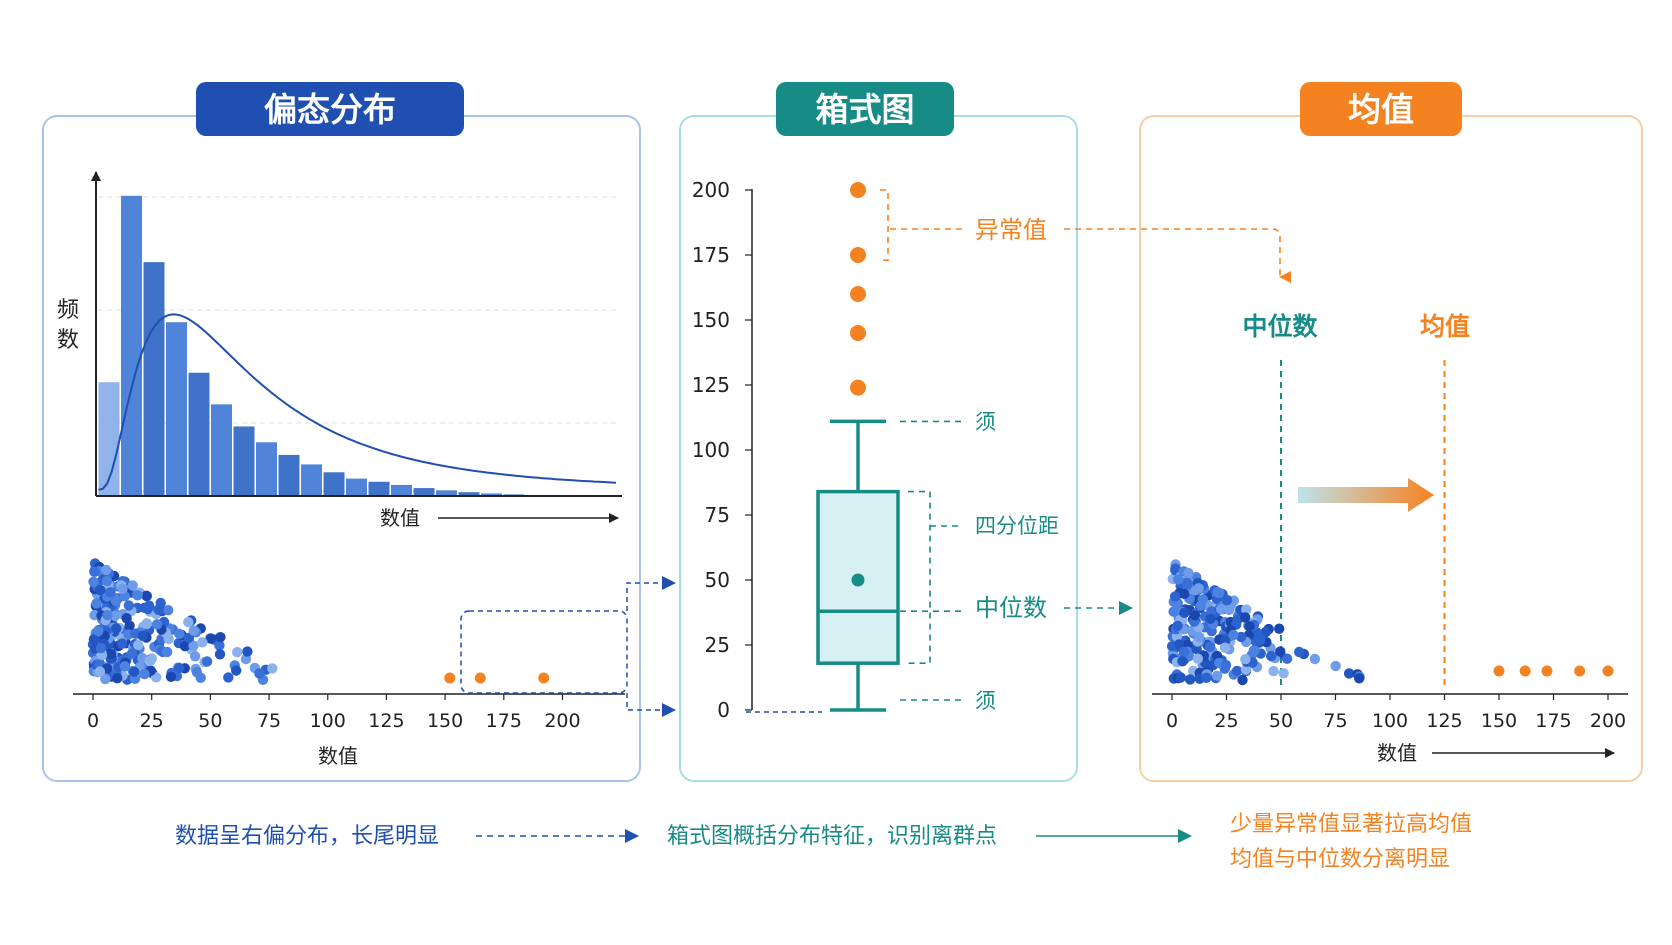 This screenshot has height=945, width=1672. What do you see at coordinates (651, 593) in the screenshot?
I see `outlier-link-arrow-upper` at bounding box center [651, 593].